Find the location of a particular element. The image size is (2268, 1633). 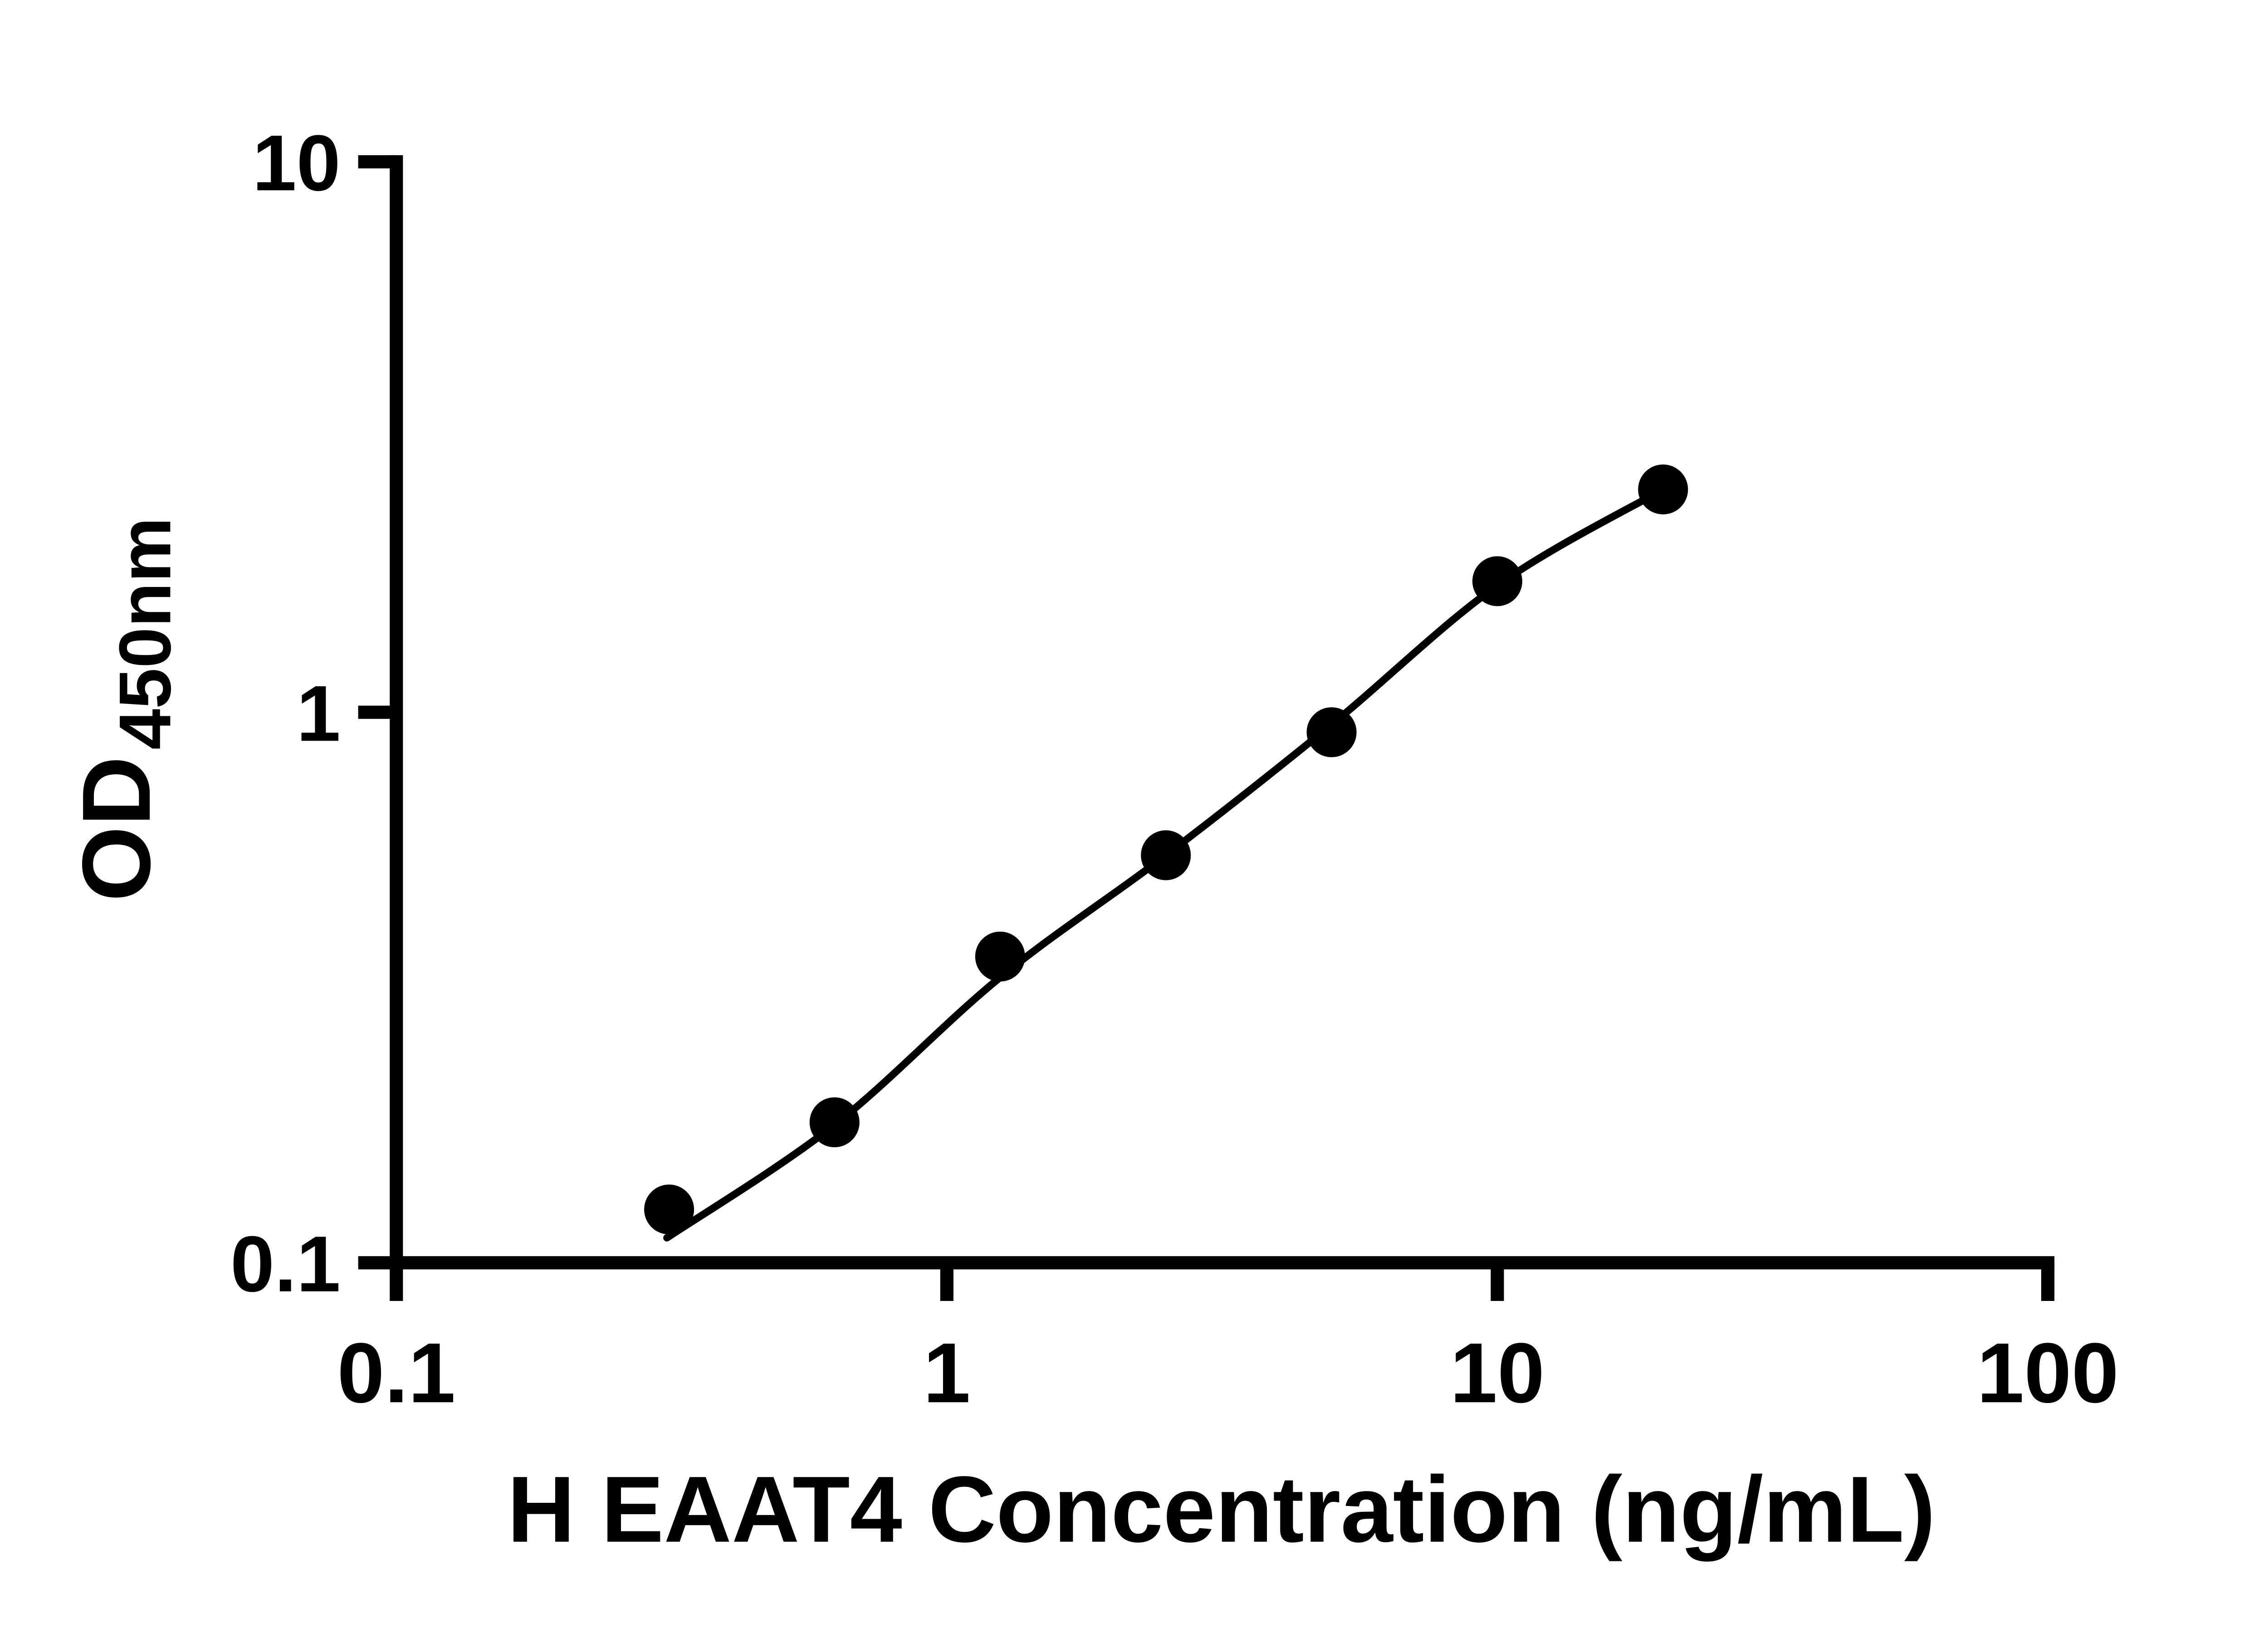

x-tick-label: 100 is located at coordinates (2048, 1372).